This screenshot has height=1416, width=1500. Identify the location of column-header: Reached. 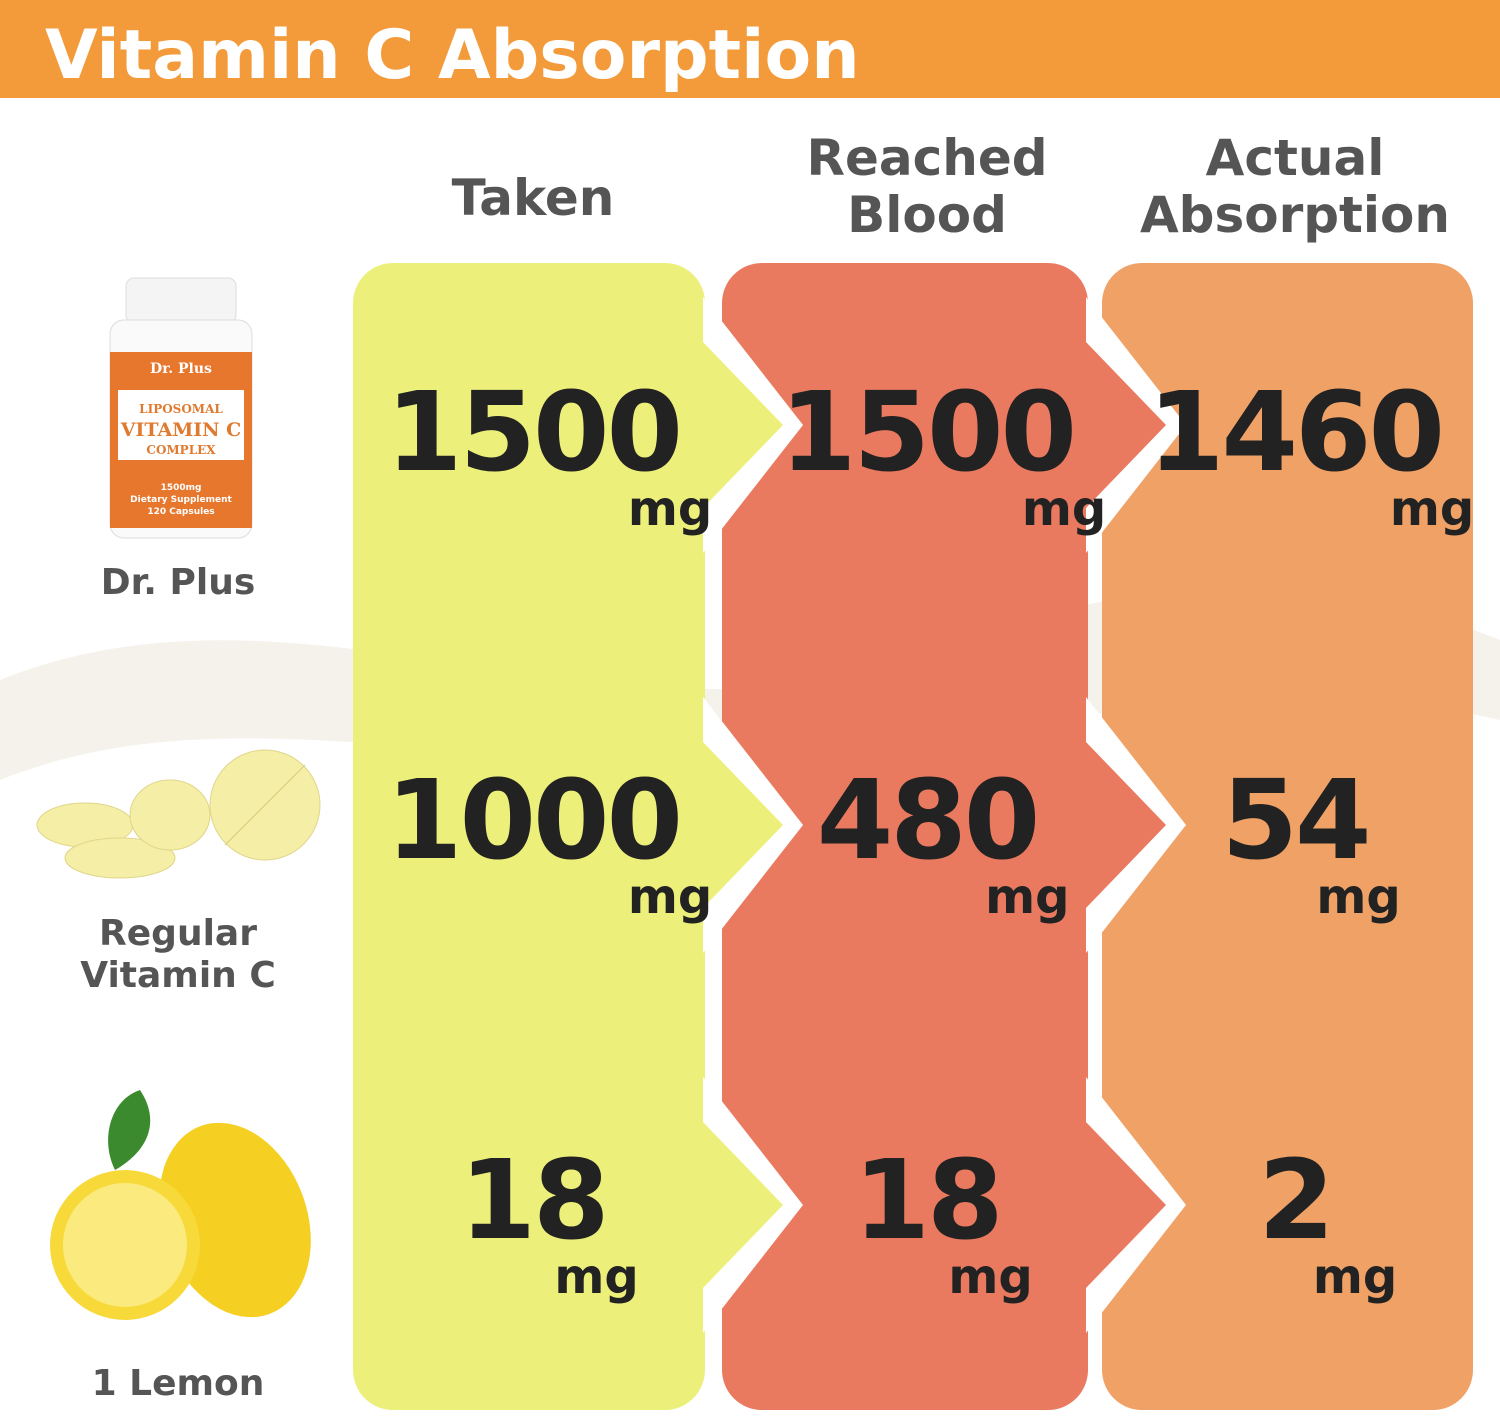
(926, 158).